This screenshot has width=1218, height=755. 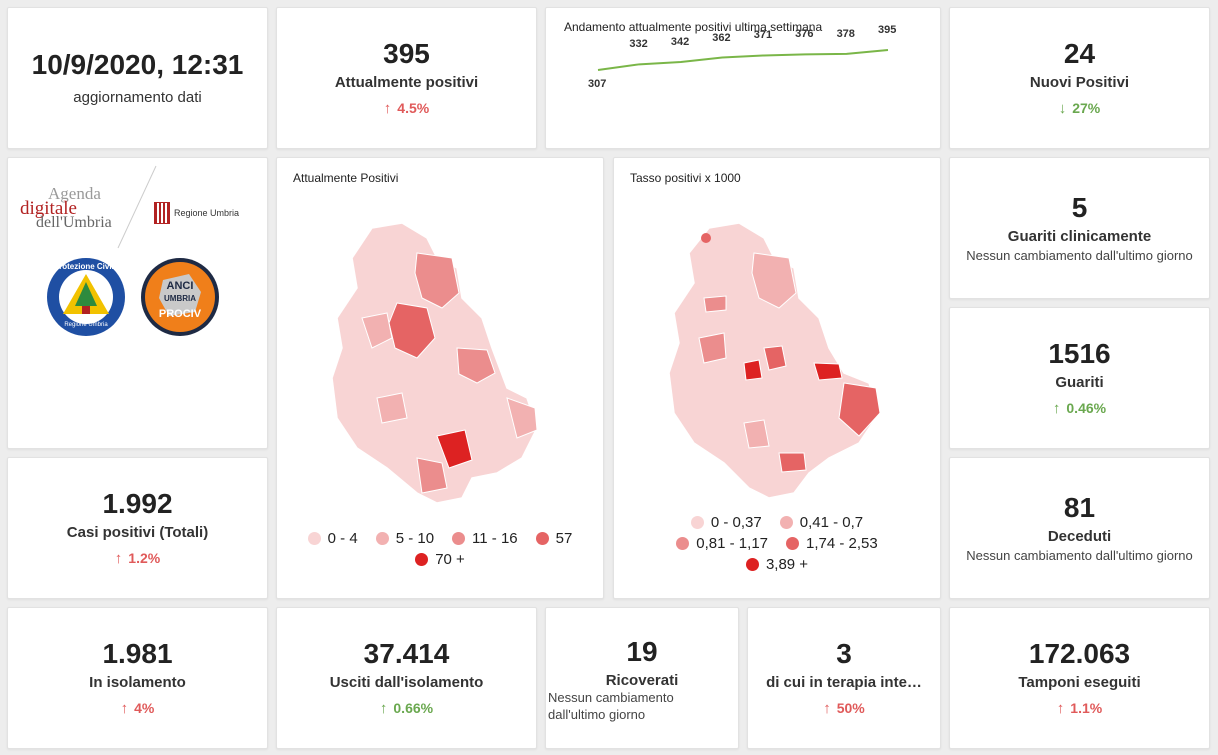 I want to click on terapia-card: 3 di cui in terapia inte… ↑ 50%, so click(x=844, y=678).